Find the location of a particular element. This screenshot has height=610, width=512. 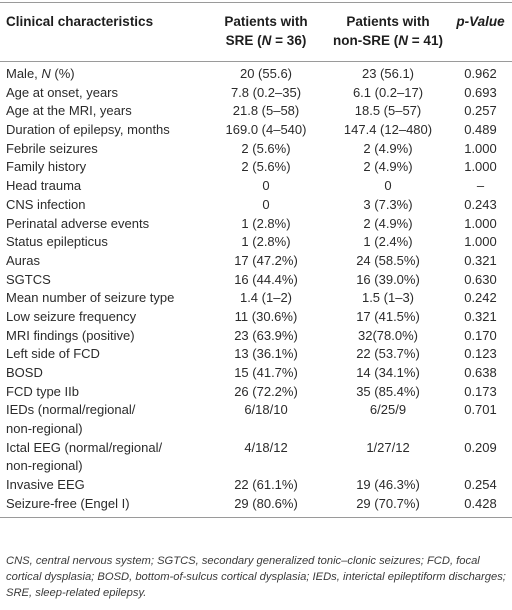

table-bottom-rule is located at coordinates (256, 517).